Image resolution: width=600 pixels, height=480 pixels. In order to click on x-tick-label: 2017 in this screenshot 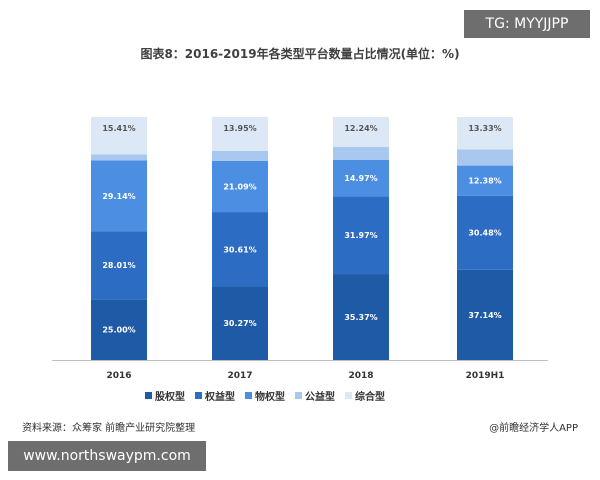, I will do `click(239, 376)`.